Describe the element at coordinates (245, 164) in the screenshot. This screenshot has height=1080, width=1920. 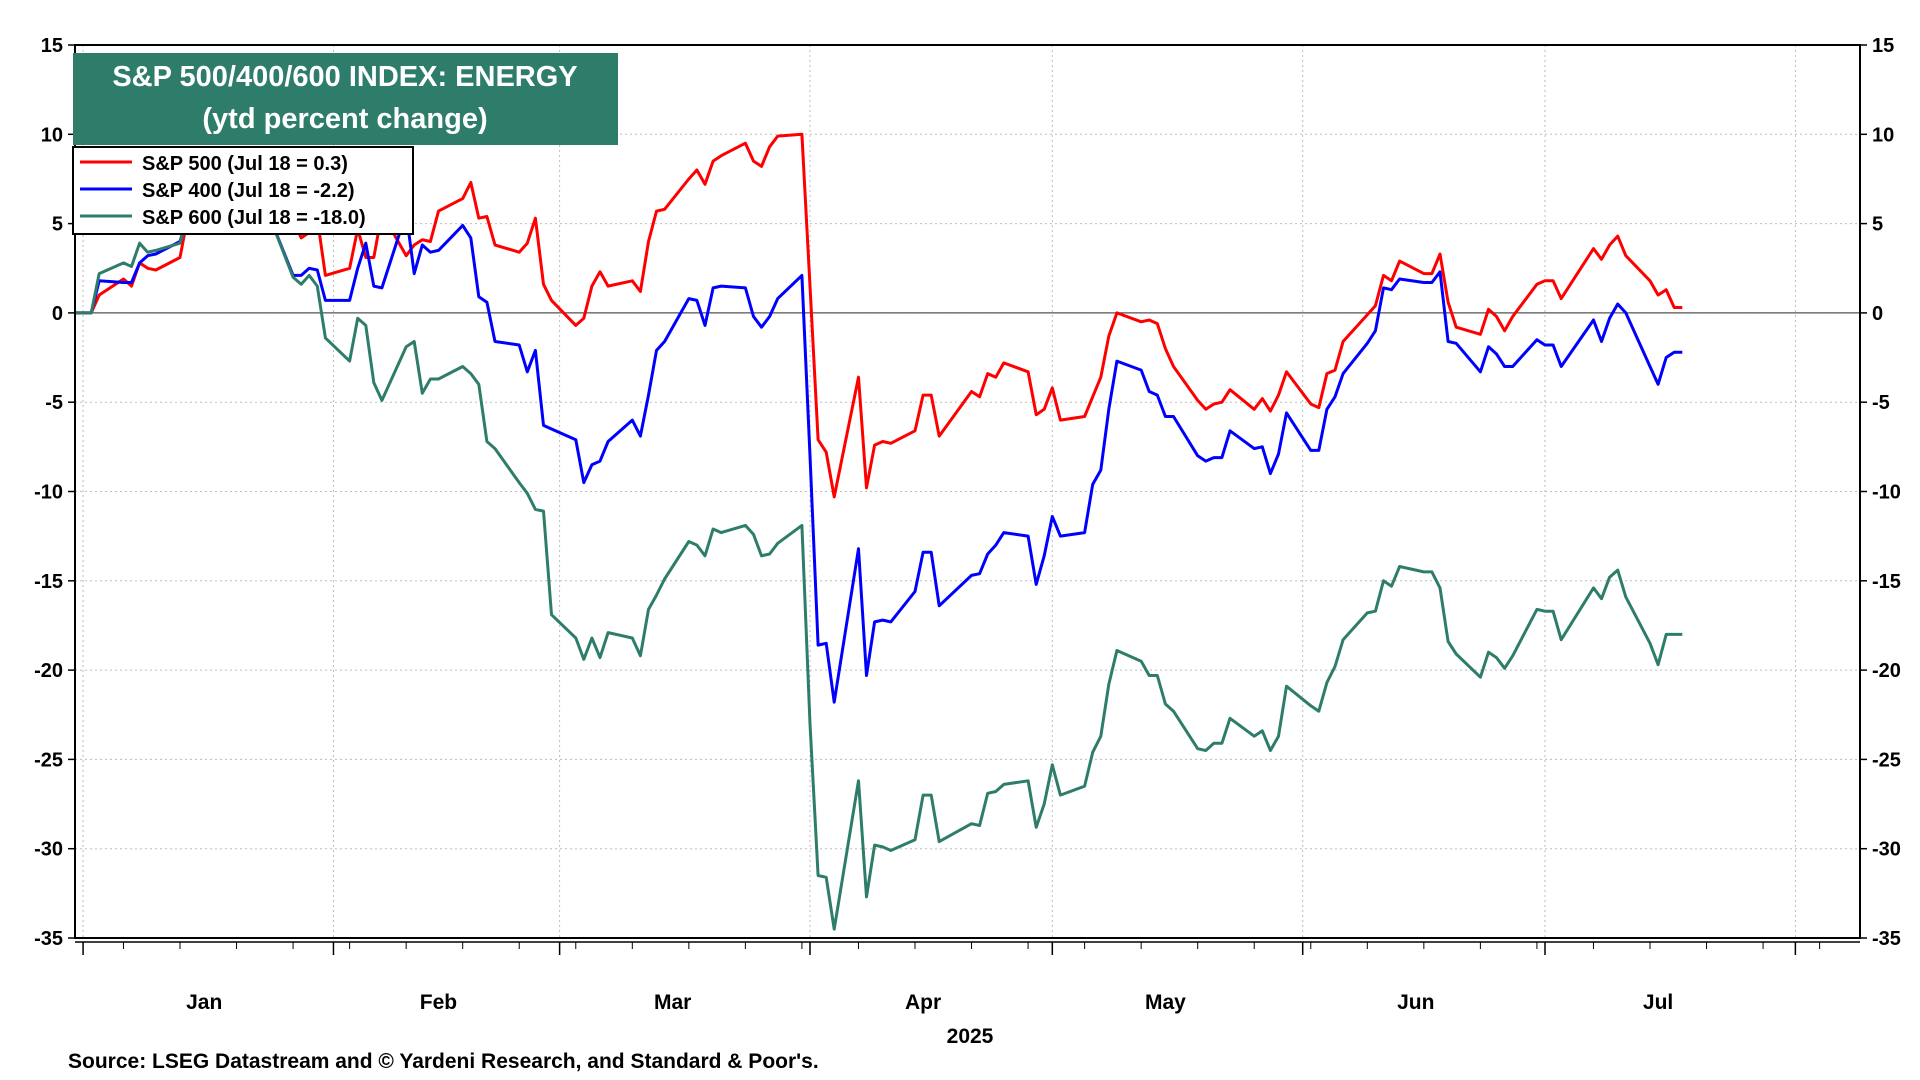
I see `legend-label-sp500: S&P 500 (Jul 18 = 0.3)` at that location.